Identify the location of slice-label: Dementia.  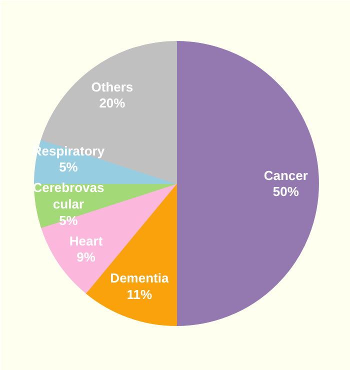
(140, 278).